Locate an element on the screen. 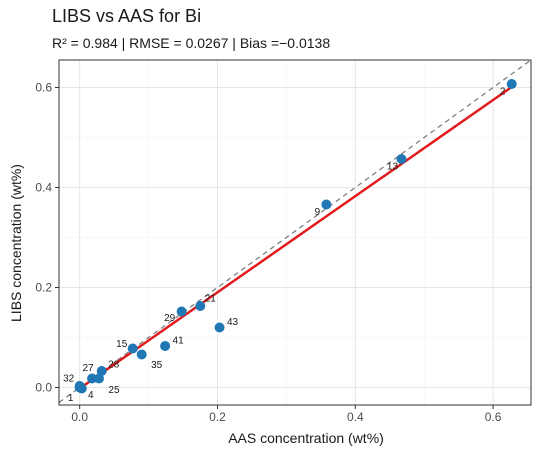  x-tick-label: 0.6 is located at coordinates (493, 417).